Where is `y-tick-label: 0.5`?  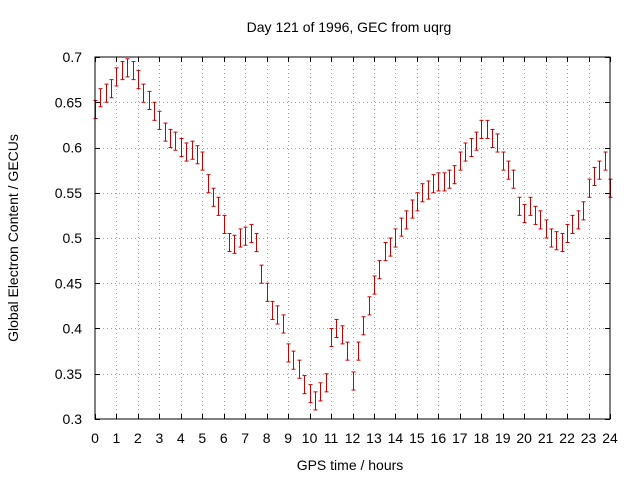
y-tick-label: 0.5 is located at coordinates (73, 238).